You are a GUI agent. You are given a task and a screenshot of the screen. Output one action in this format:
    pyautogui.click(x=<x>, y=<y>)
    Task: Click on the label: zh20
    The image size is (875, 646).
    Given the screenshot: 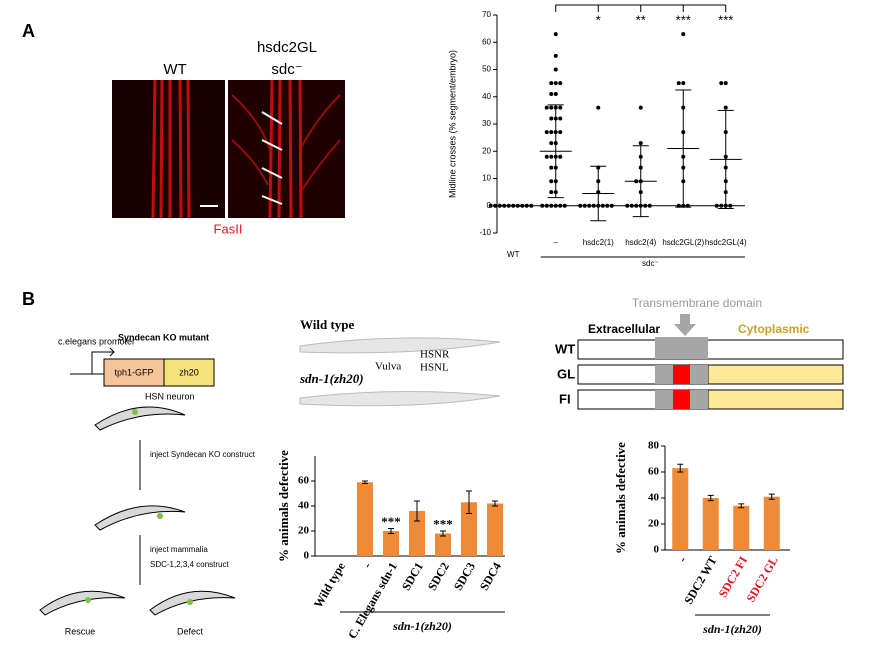 What is the action you would take?
    pyautogui.click(x=189, y=372)
    